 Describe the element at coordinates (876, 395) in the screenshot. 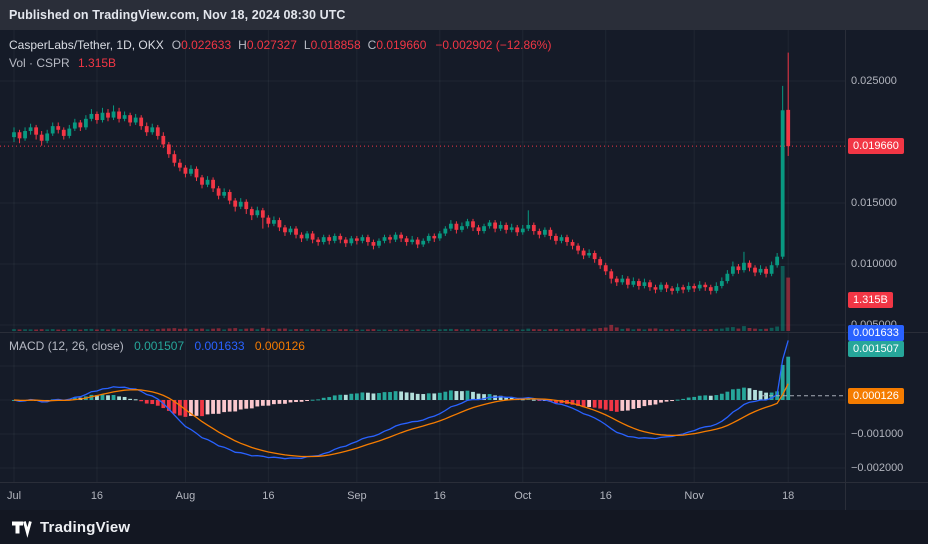

I see `macd-value-tag: 0.000126` at that location.